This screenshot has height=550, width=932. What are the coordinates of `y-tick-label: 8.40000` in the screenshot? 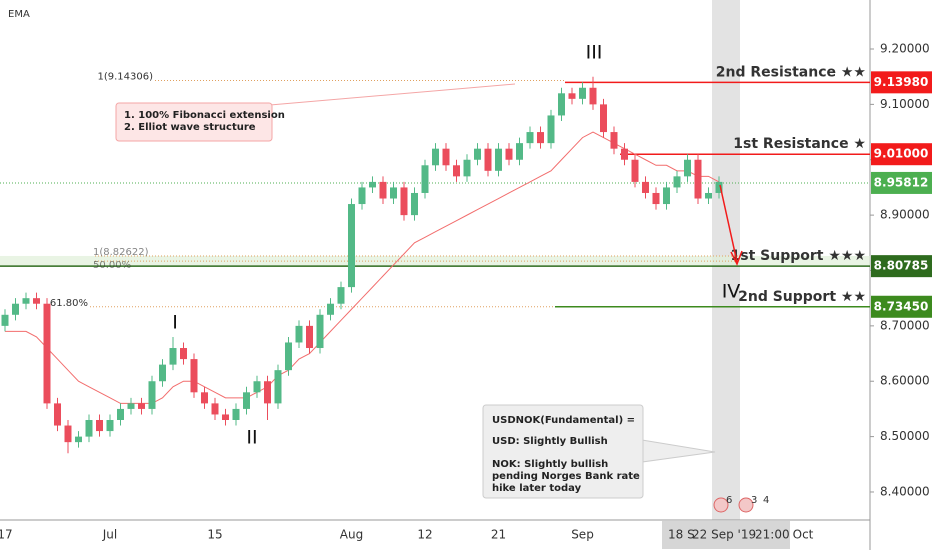 It's located at (905, 491).